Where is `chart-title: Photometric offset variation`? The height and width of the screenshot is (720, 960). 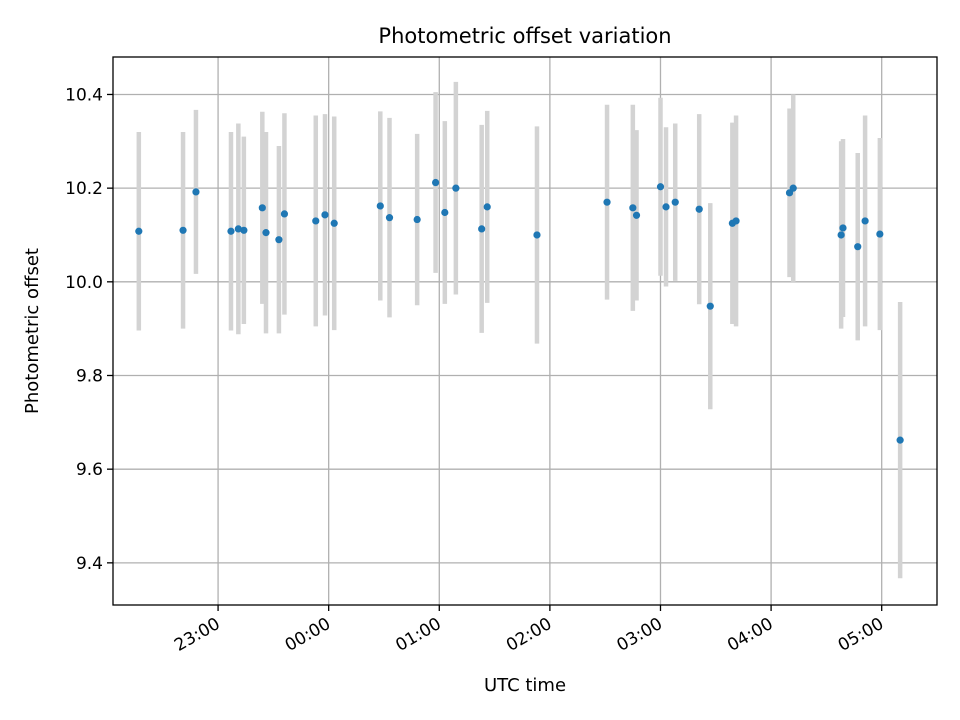 chart-title: Photometric offset variation is located at coordinates (524, 36).